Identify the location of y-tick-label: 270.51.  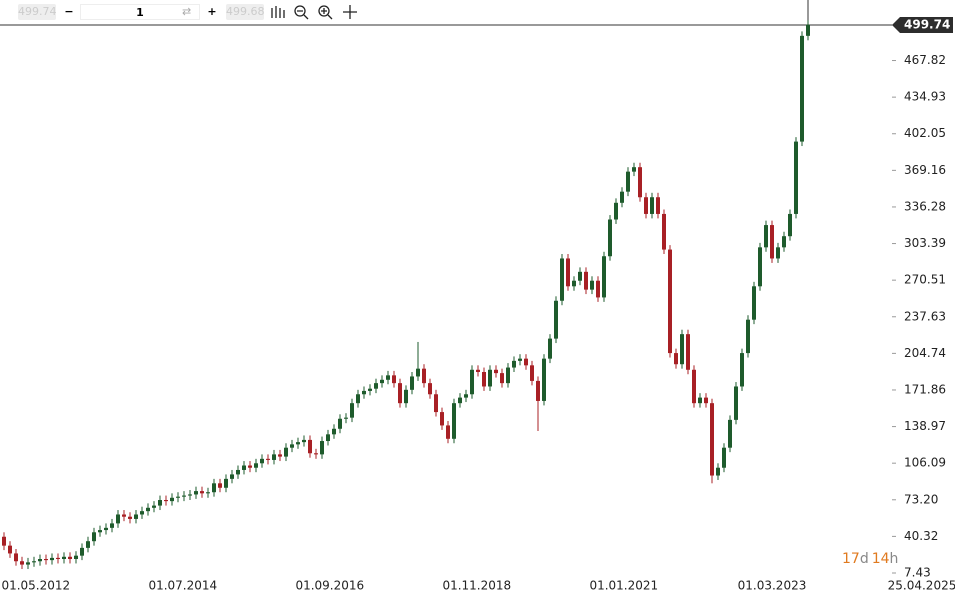
(925, 280).